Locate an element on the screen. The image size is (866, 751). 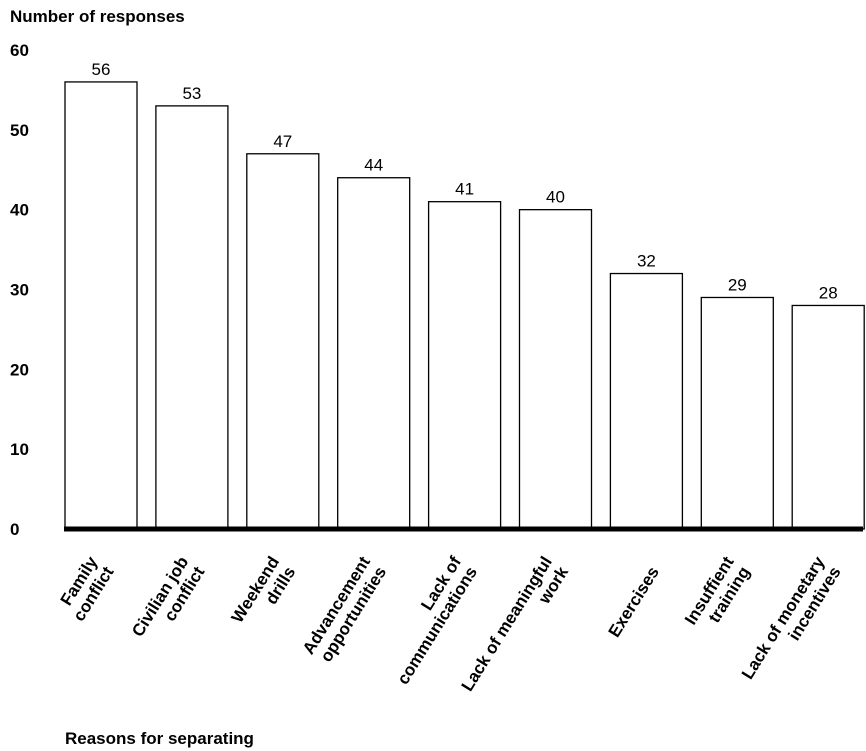
data-label: 53 is located at coordinates (191, 93).